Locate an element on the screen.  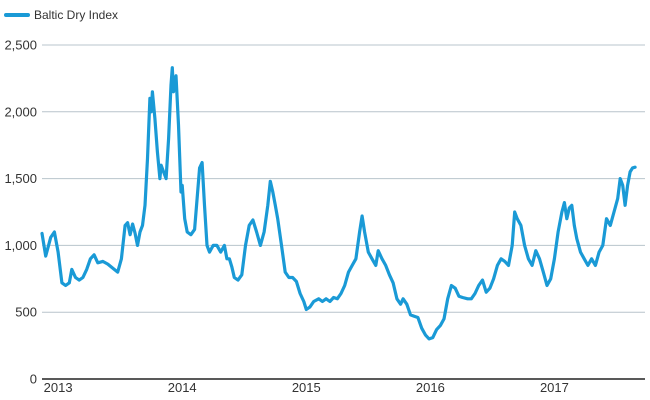
legend: Baltic Dry Index is located at coordinates (61, 15).